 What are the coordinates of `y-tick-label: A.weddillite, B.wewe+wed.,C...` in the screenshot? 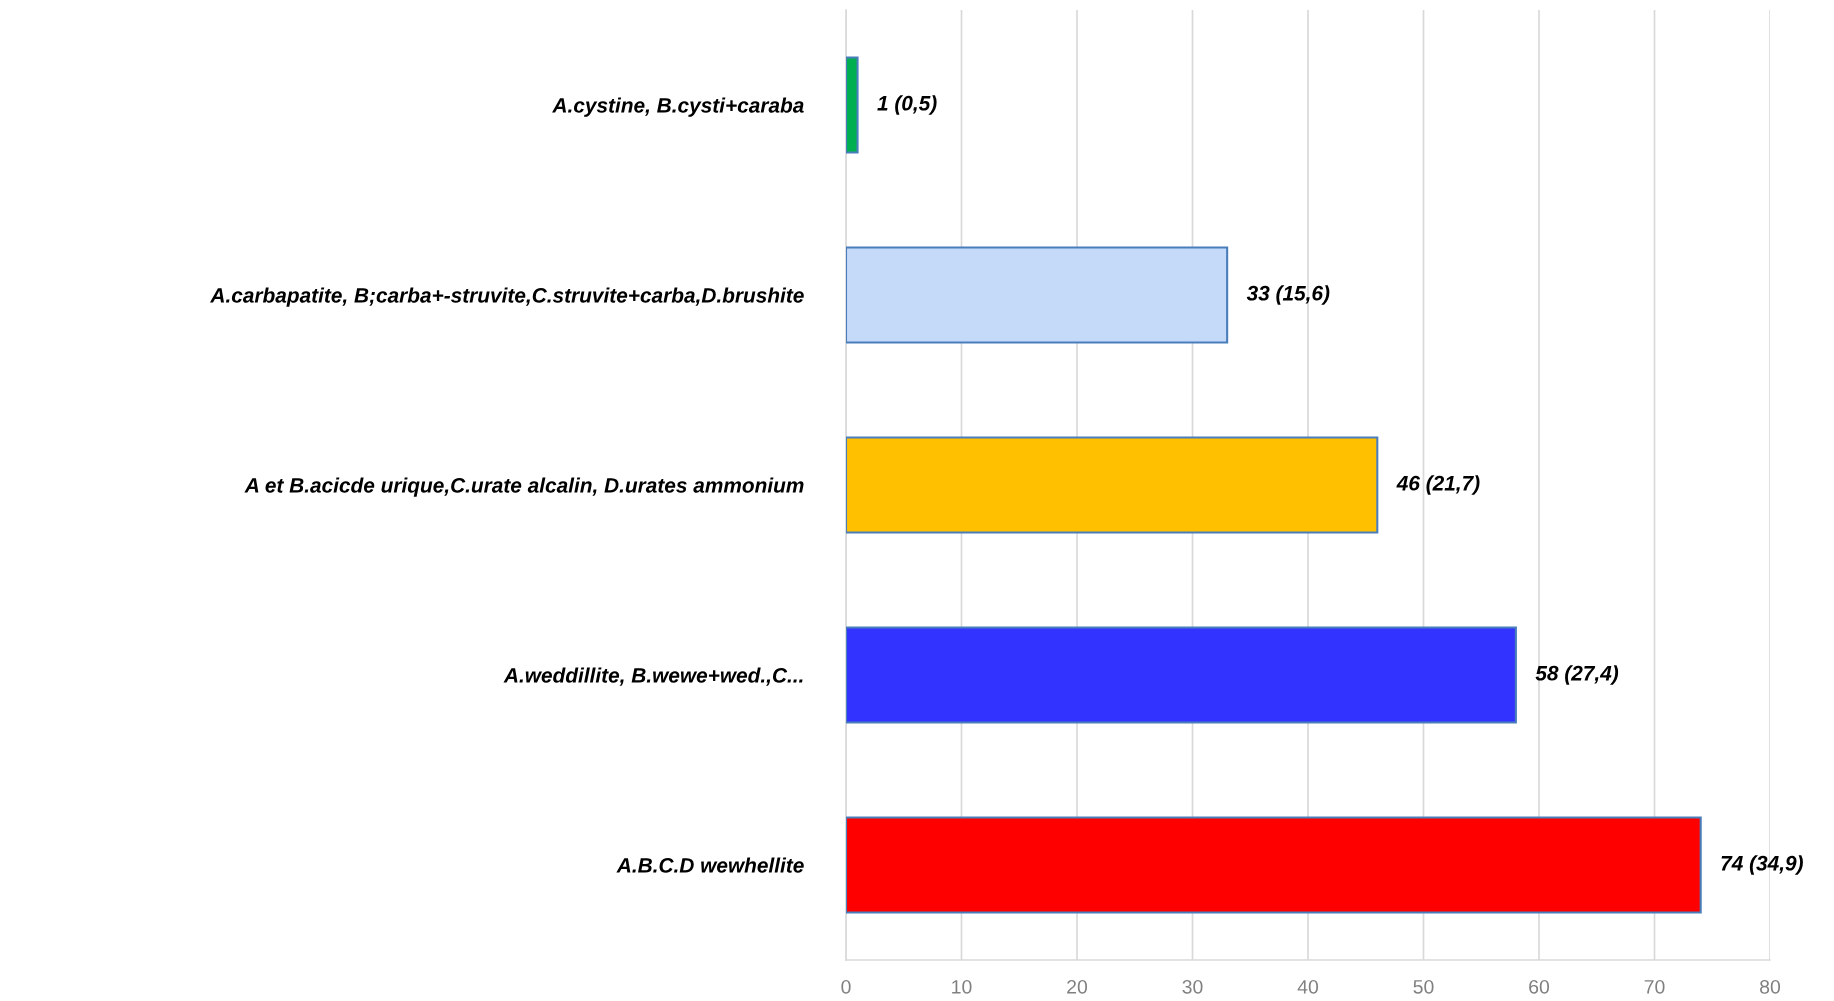 It's located at (653, 676).